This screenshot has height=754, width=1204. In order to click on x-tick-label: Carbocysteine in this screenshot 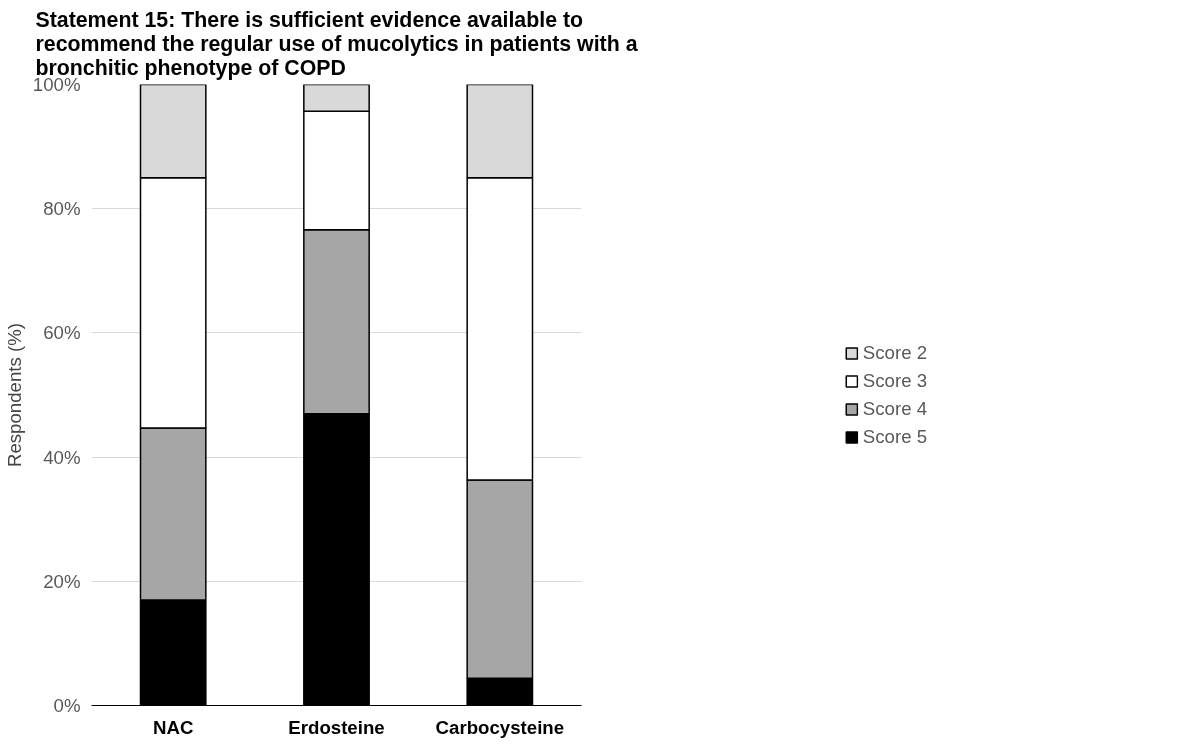, I will do `click(500, 727)`.